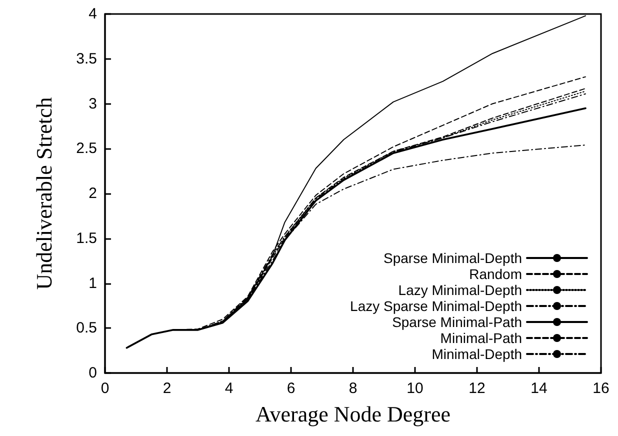 The width and height of the screenshot is (618, 436). What do you see at coordinates (92, 103) in the screenshot?
I see `y-tick-label: 3` at bounding box center [92, 103].